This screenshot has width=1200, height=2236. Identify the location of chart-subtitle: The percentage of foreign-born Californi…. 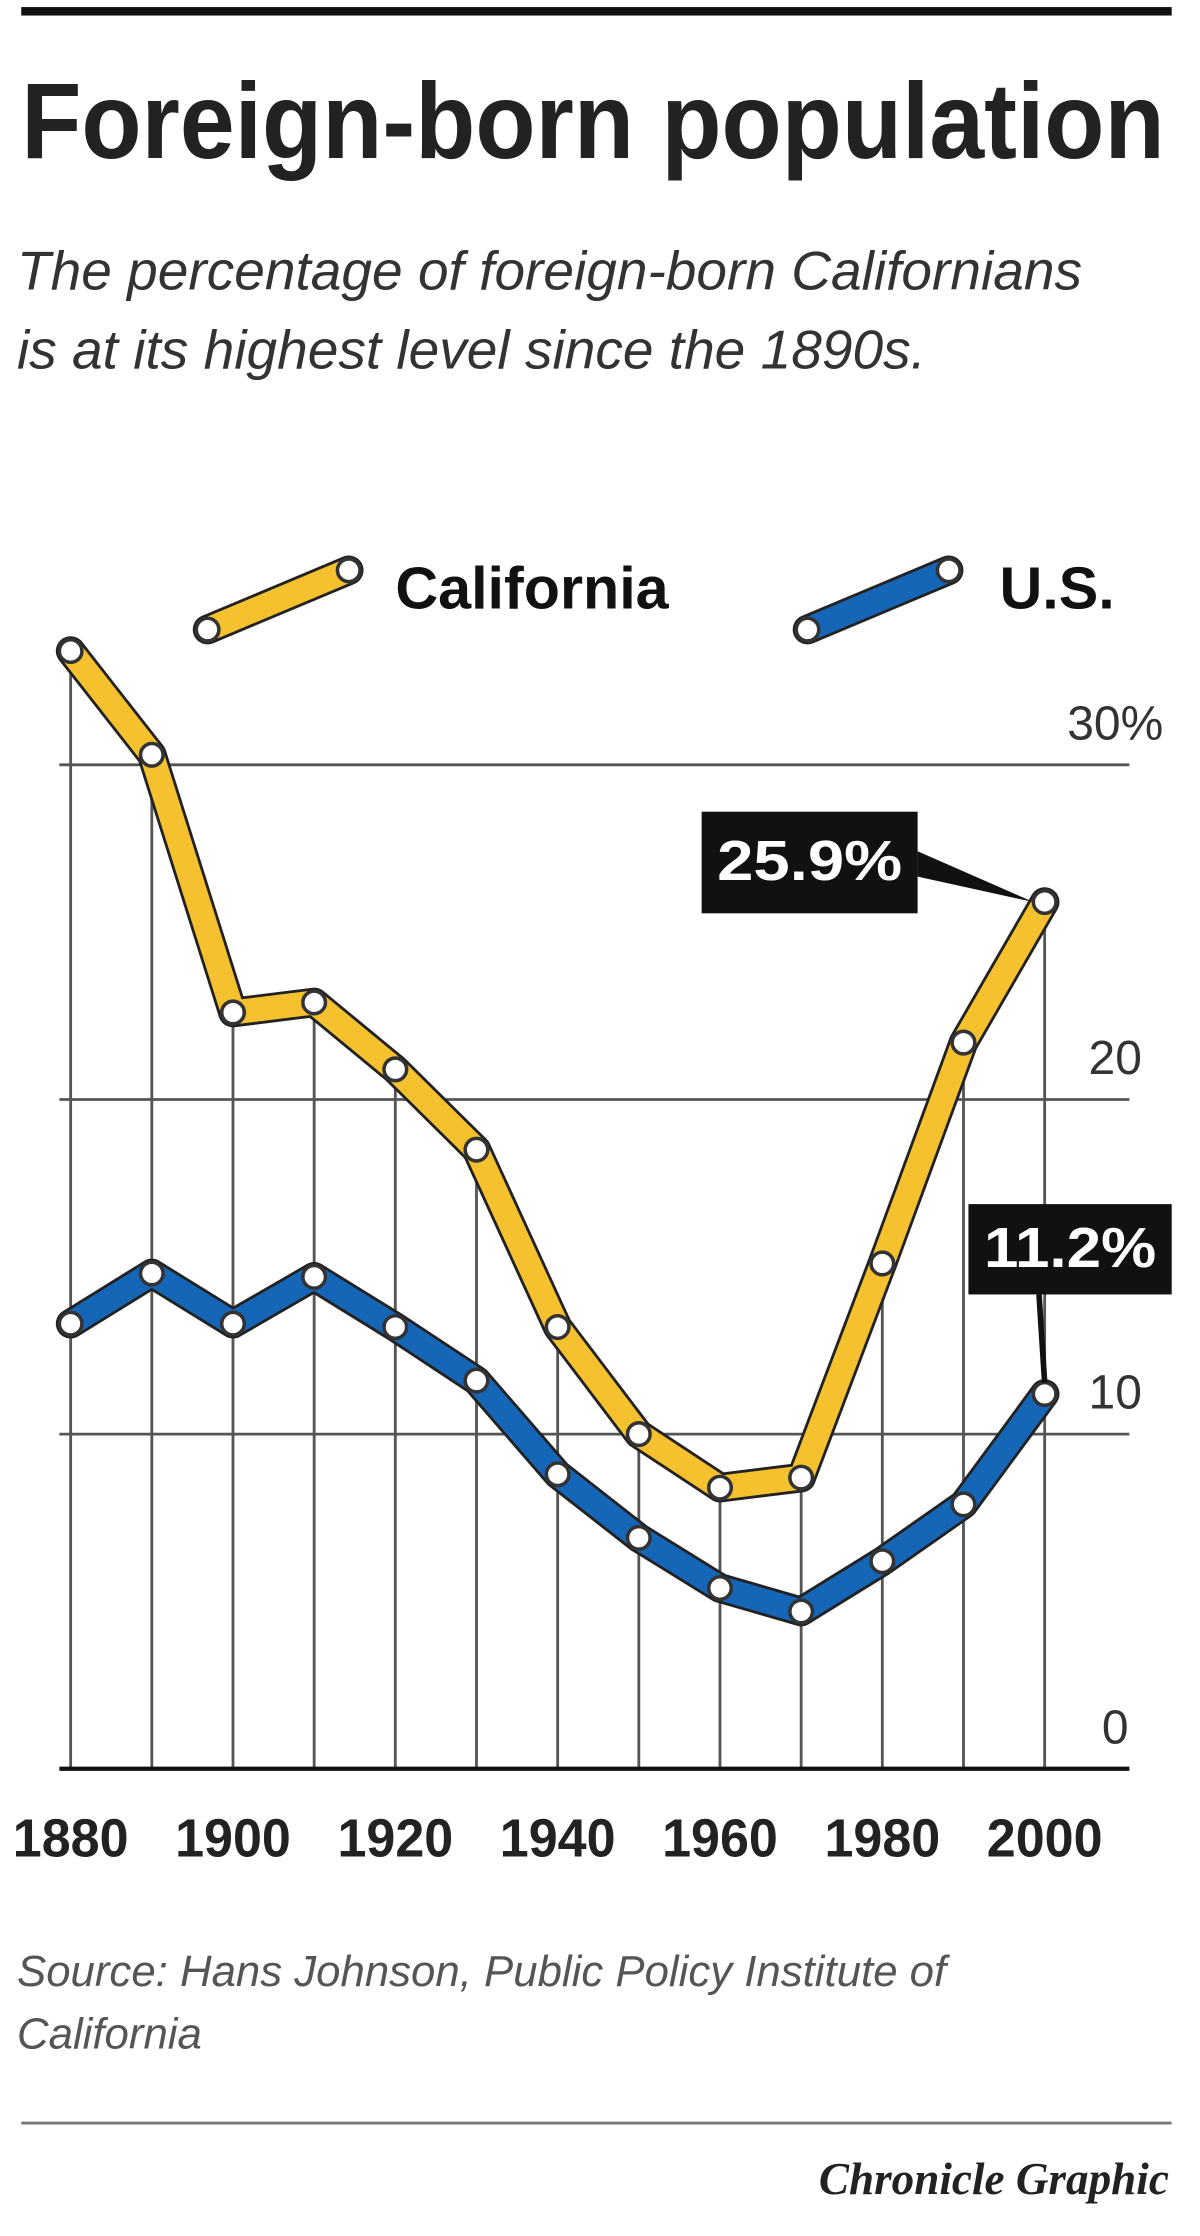
(550, 311).